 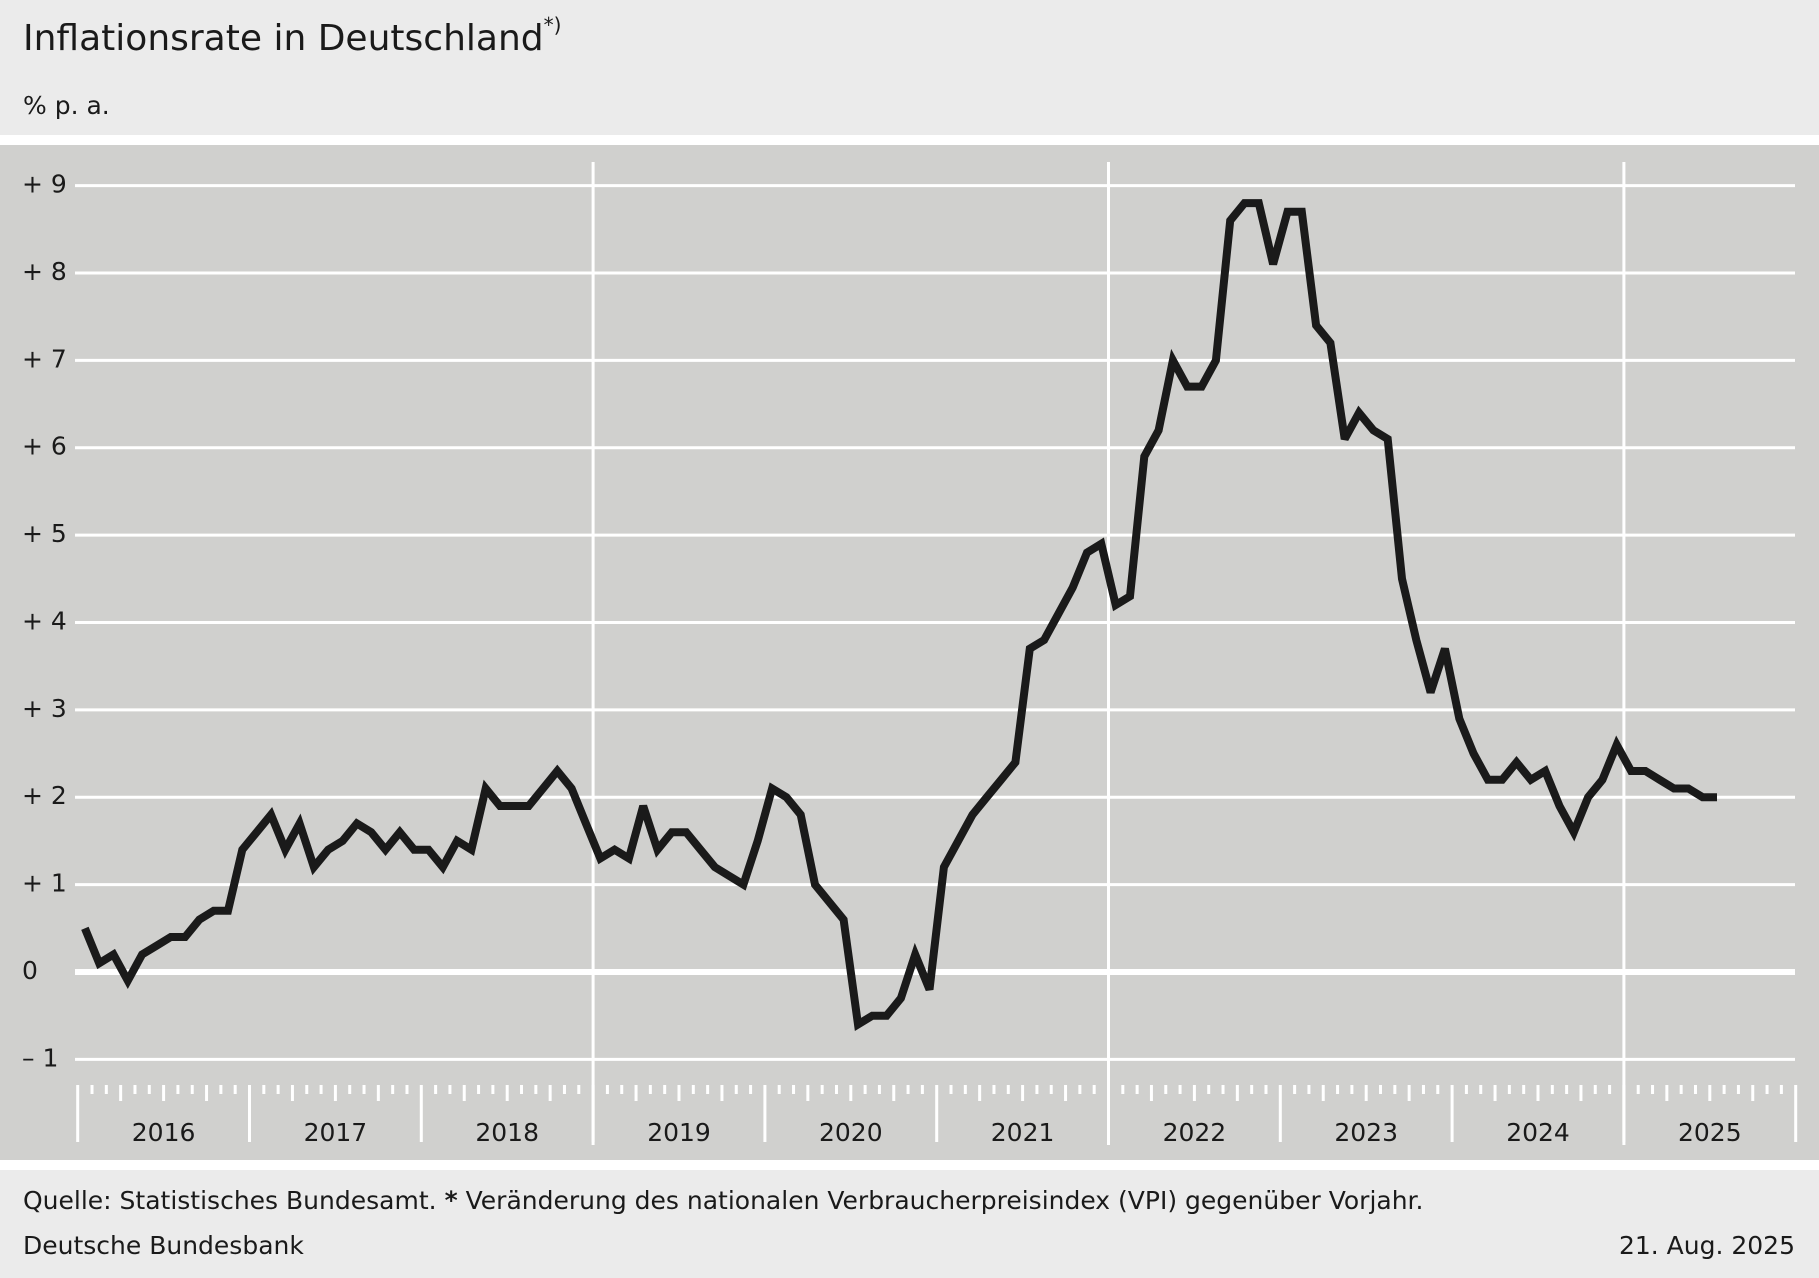 I want to click on chart-title: Inflationsrate in Deutschland*), so click(x=292, y=36).